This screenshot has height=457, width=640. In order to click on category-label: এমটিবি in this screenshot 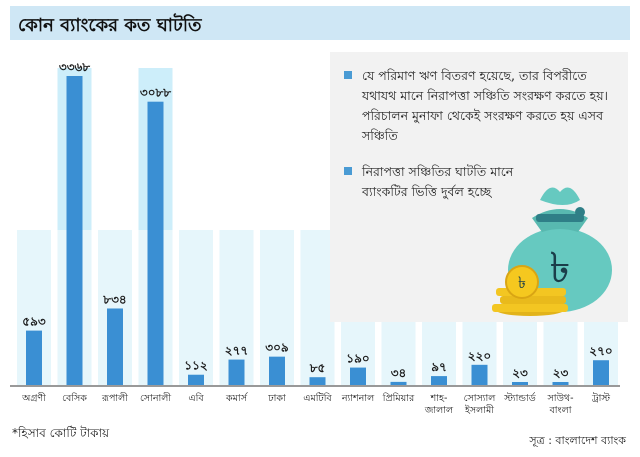, I will do `click(317, 397)`.